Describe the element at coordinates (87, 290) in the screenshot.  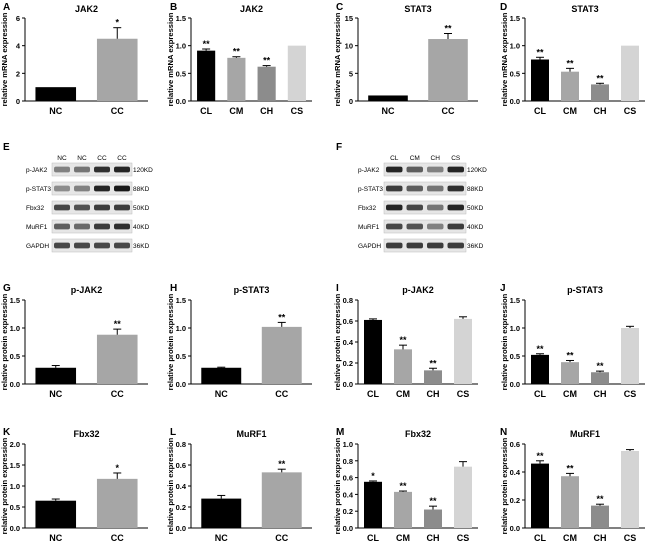
I see `chart-title: p-JAK2` at that location.